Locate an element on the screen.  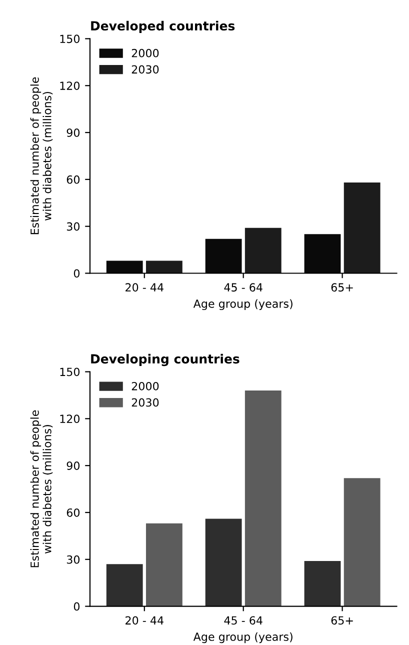
chart-title: Developed countries is located at coordinates (163, 26).